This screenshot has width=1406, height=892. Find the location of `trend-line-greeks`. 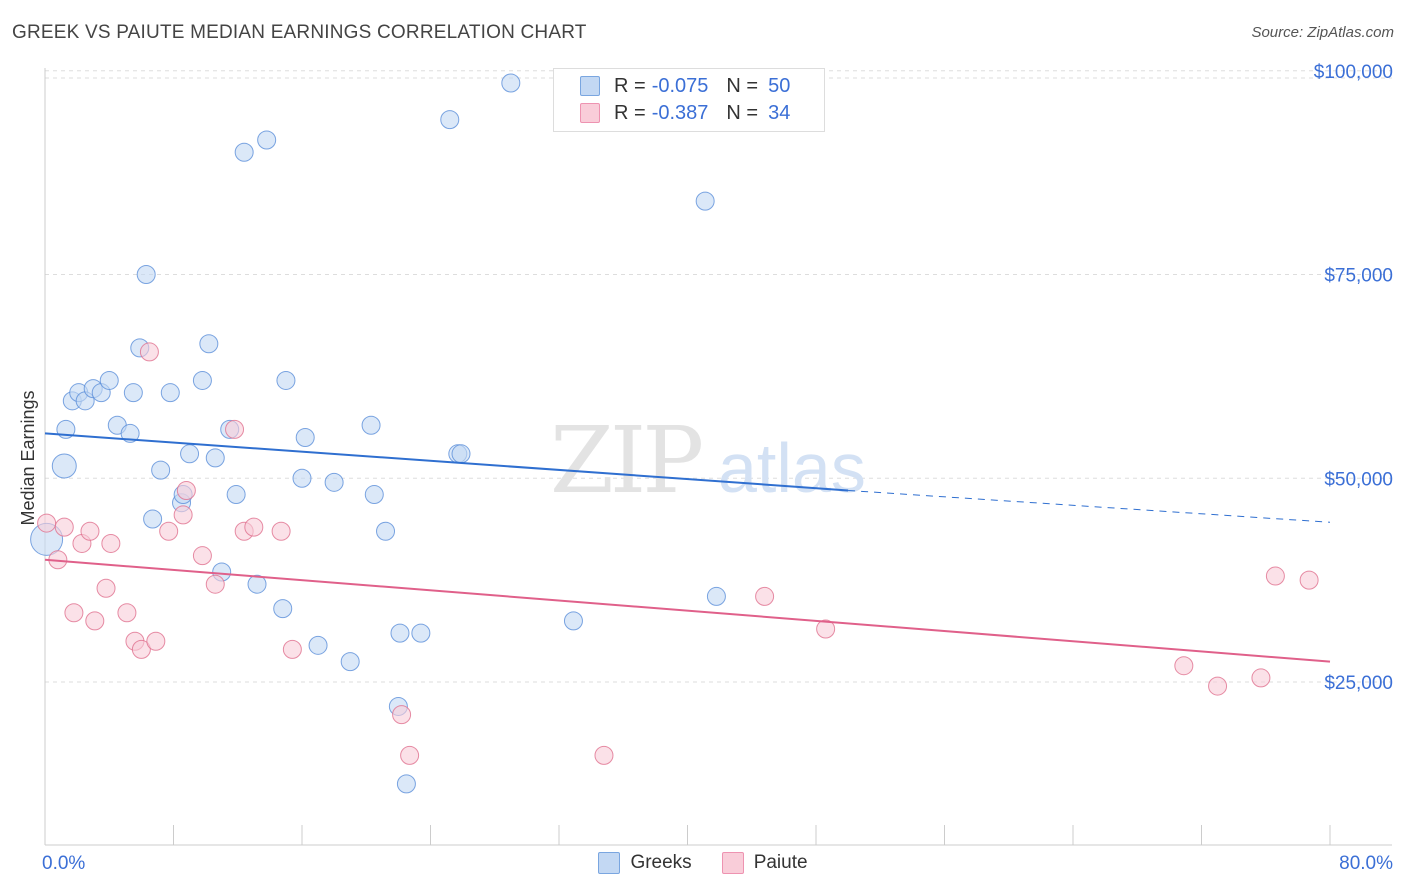

trend-line-greeks is located at coordinates (446, 462).